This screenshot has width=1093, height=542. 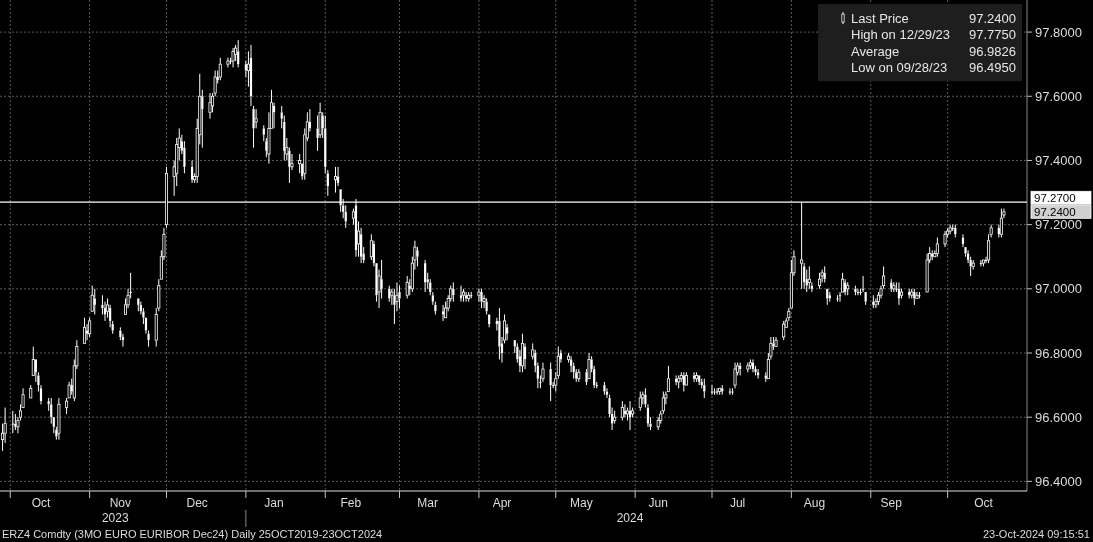 What do you see at coordinates (1058, 481) in the screenshot?
I see `y-tick-label: 96.4000` at bounding box center [1058, 481].